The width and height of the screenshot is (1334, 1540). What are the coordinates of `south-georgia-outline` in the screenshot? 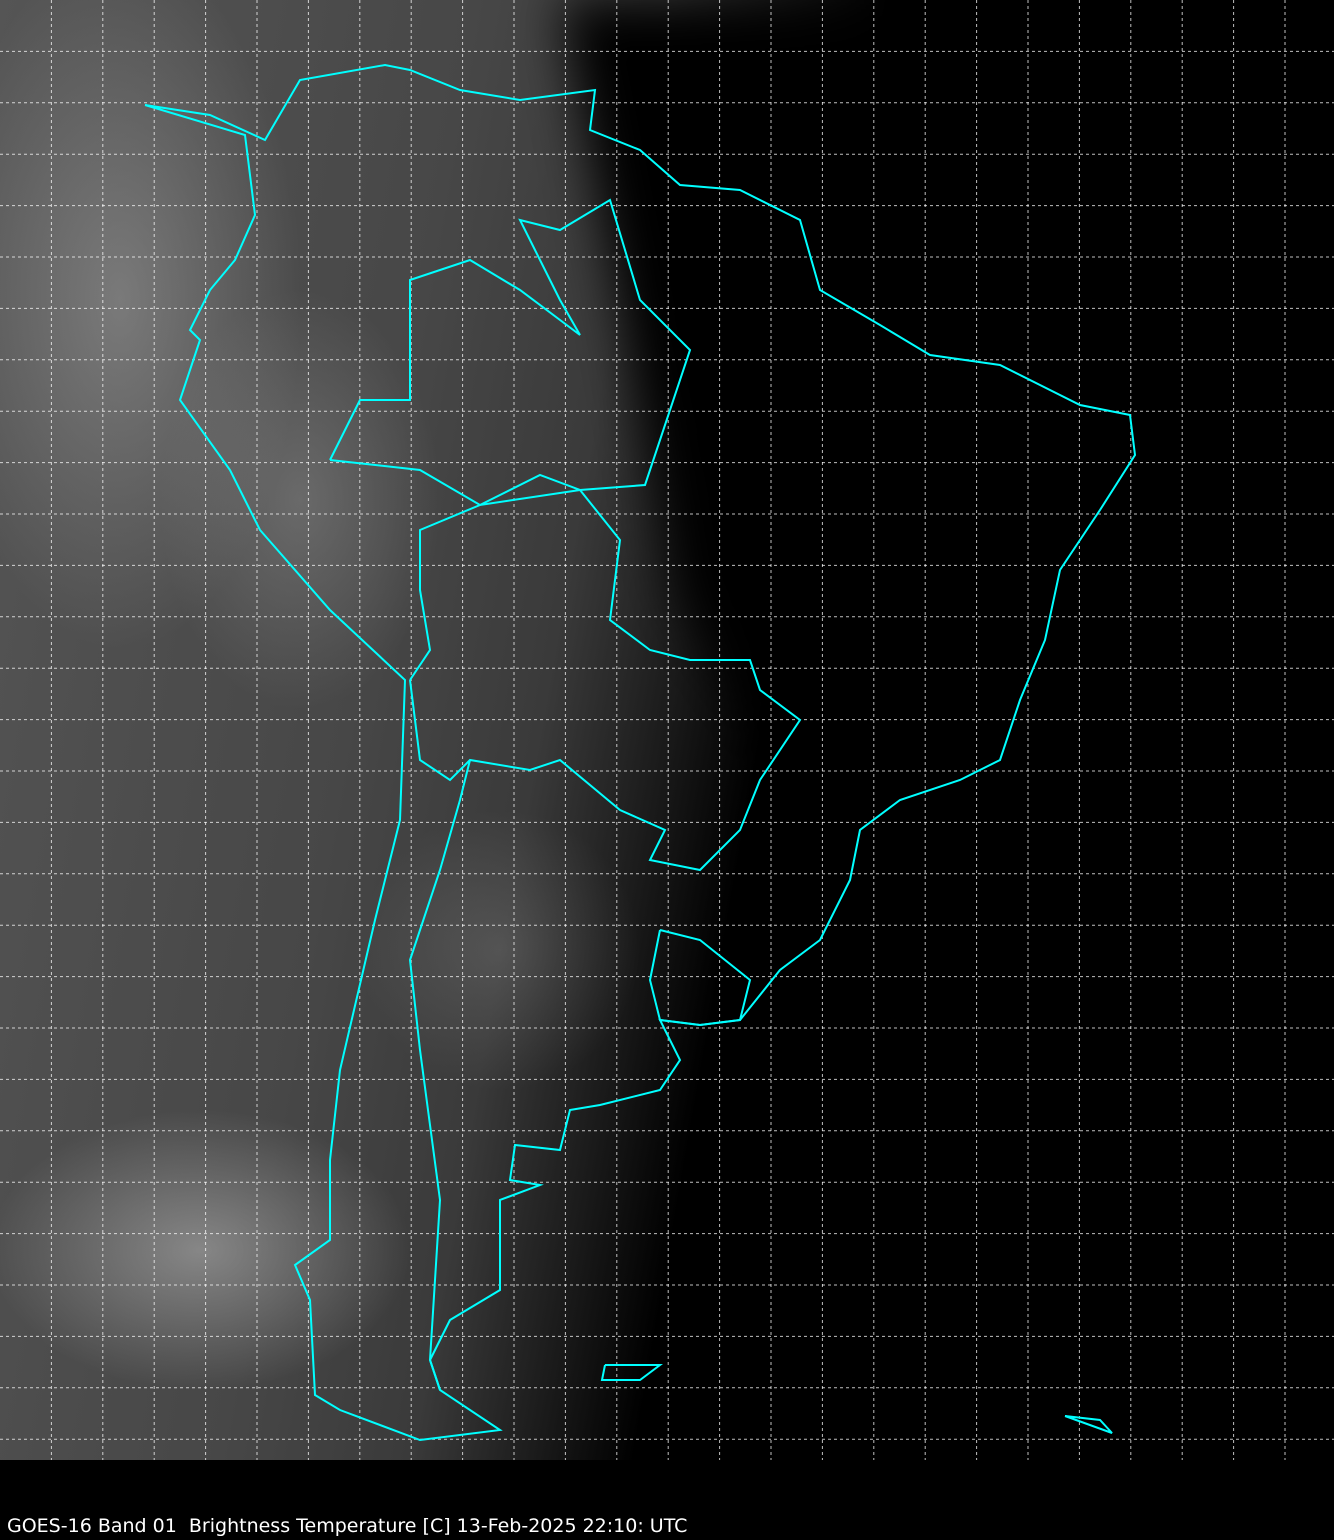 It's located at (1088, 1424).